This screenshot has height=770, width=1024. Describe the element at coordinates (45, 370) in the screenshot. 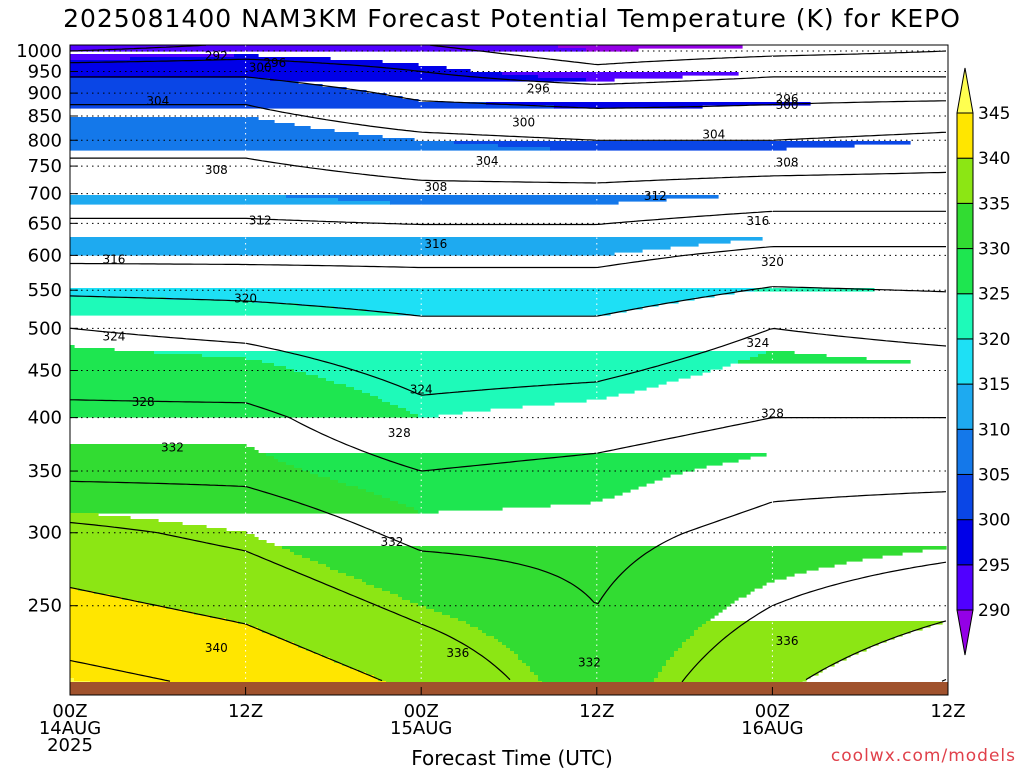

I see `y-tick-label: 450` at that location.